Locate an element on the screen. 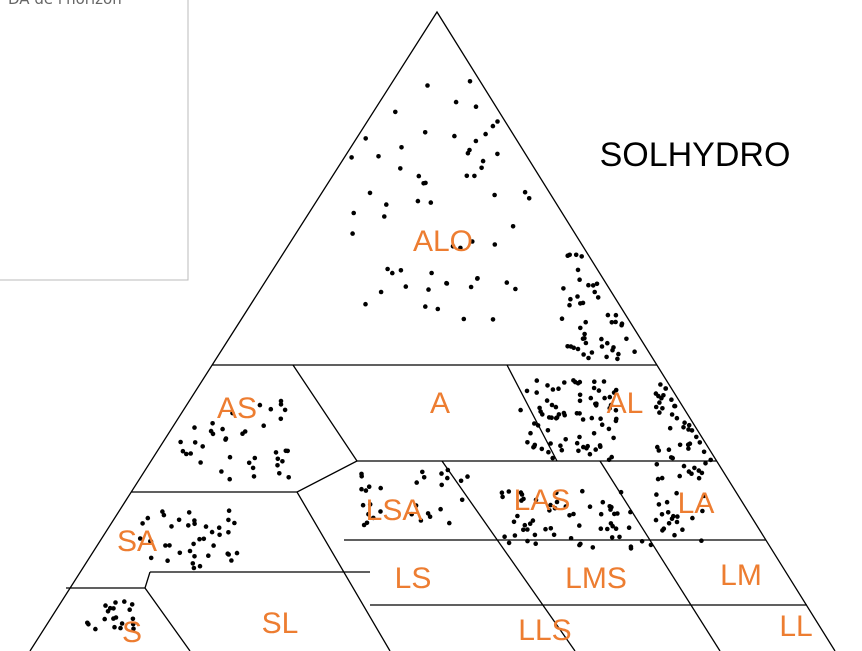 This screenshot has height=651, width=862. zone-label: LS is located at coordinates (413, 578).